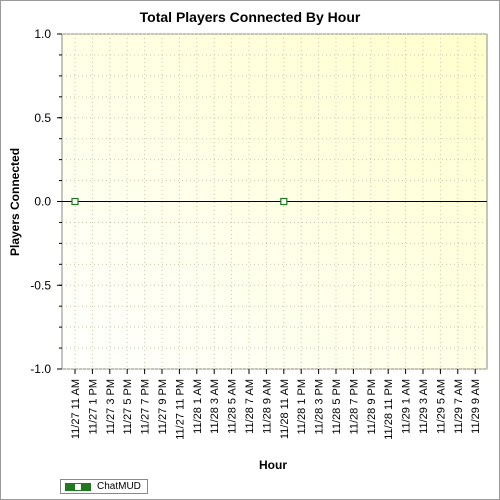 Image resolution: width=500 pixels, height=500 pixels. Describe the element at coordinates (285, 409) in the screenshot. I see `x-tick-label: 11/28 11 AM` at that location.